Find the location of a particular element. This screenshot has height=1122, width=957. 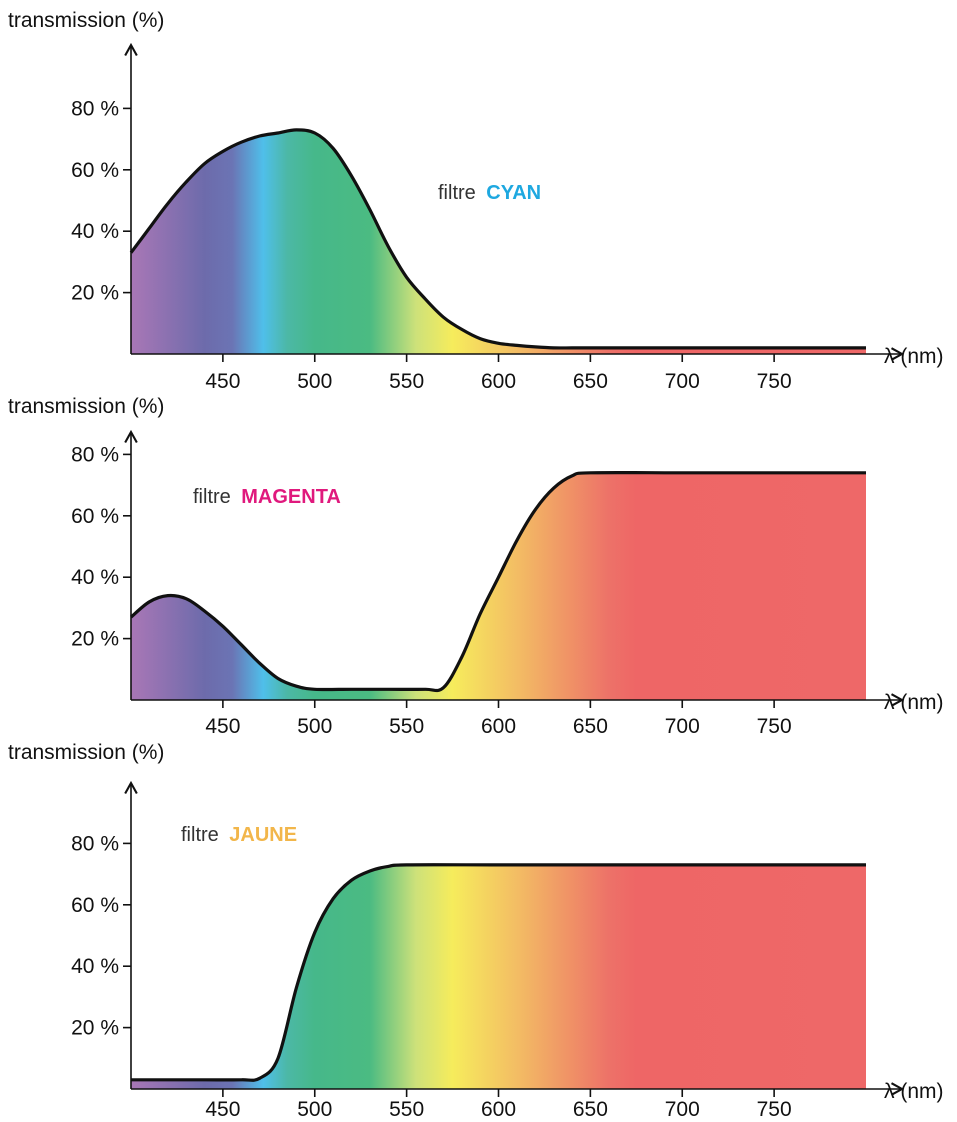

filter-name-magenta: MAGENTA is located at coordinates (291, 497).